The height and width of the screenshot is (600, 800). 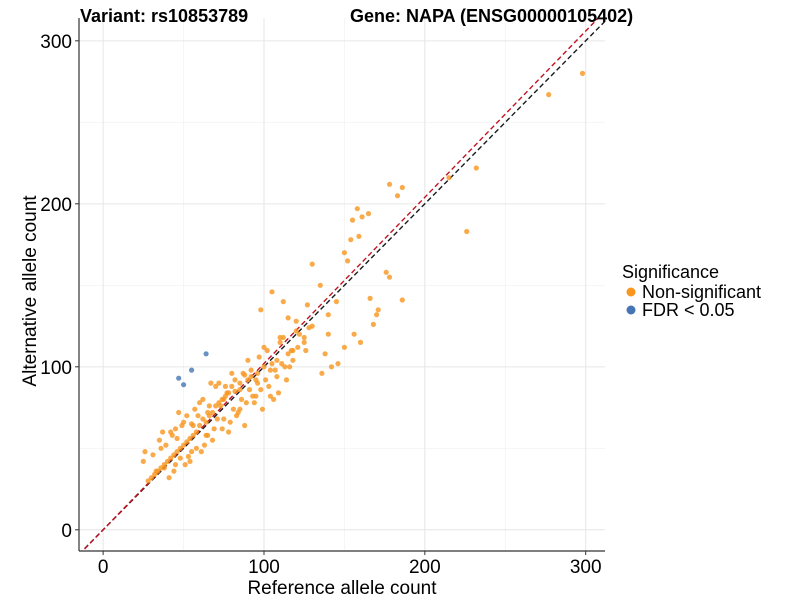 What do you see at coordinates (425, 567) in the screenshot?
I see `x-tick-label-2: 200` at bounding box center [425, 567].